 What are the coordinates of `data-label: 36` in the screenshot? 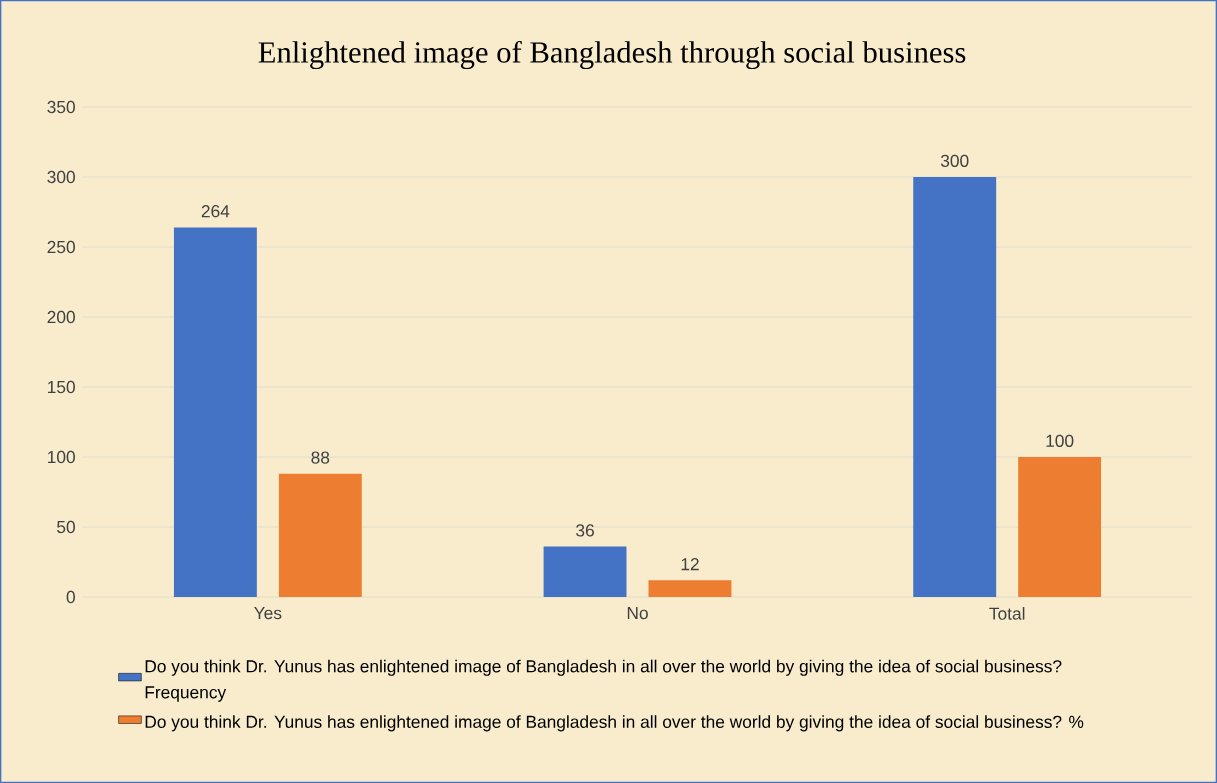 It's located at (585, 530).